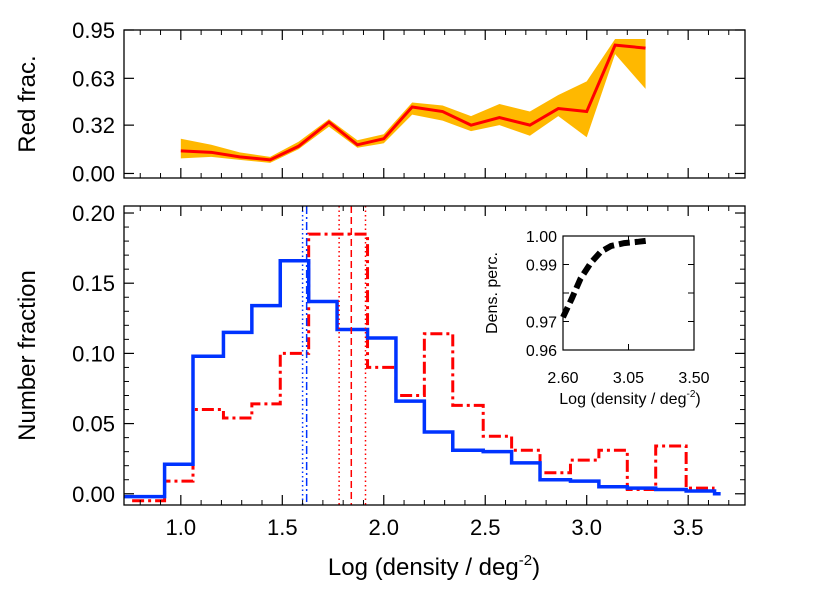 The height and width of the screenshot is (598, 830). What do you see at coordinates (536, 567) in the screenshot?
I see `x-axis-title-close: )` at bounding box center [536, 567].